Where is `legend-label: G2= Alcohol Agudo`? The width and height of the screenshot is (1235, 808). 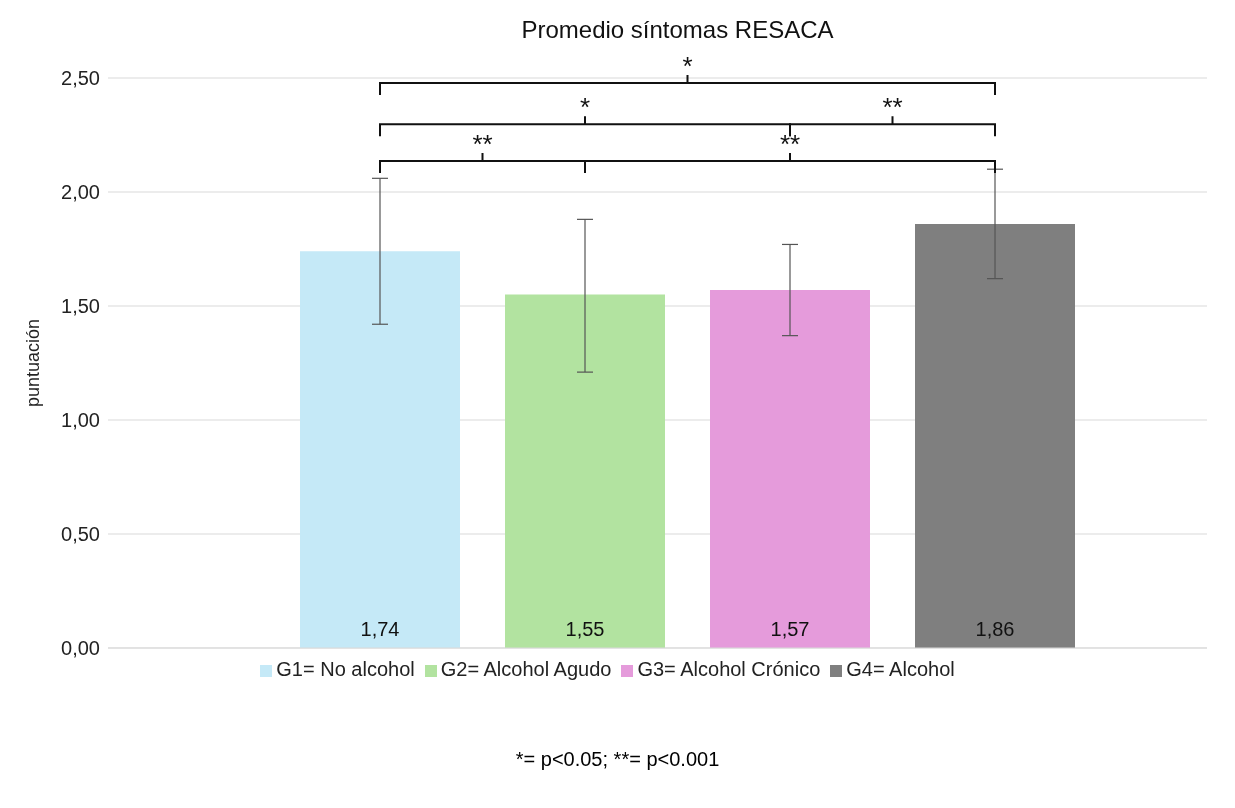 legend-label: G2= Alcohol Agudo is located at coordinates (526, 669).